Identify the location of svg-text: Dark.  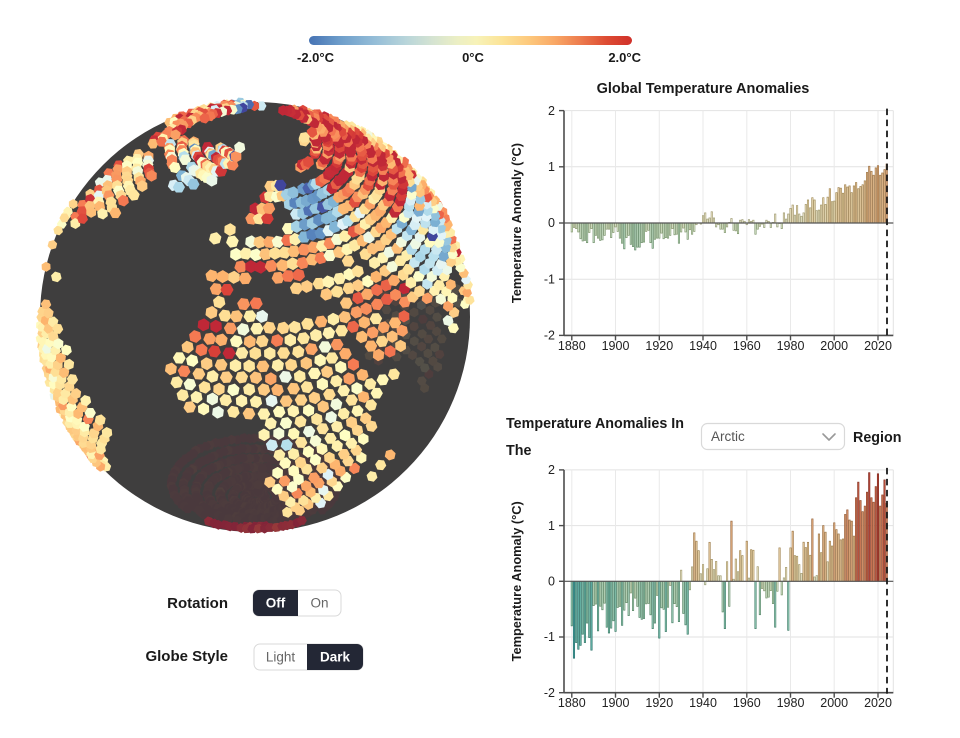
(335, 657).